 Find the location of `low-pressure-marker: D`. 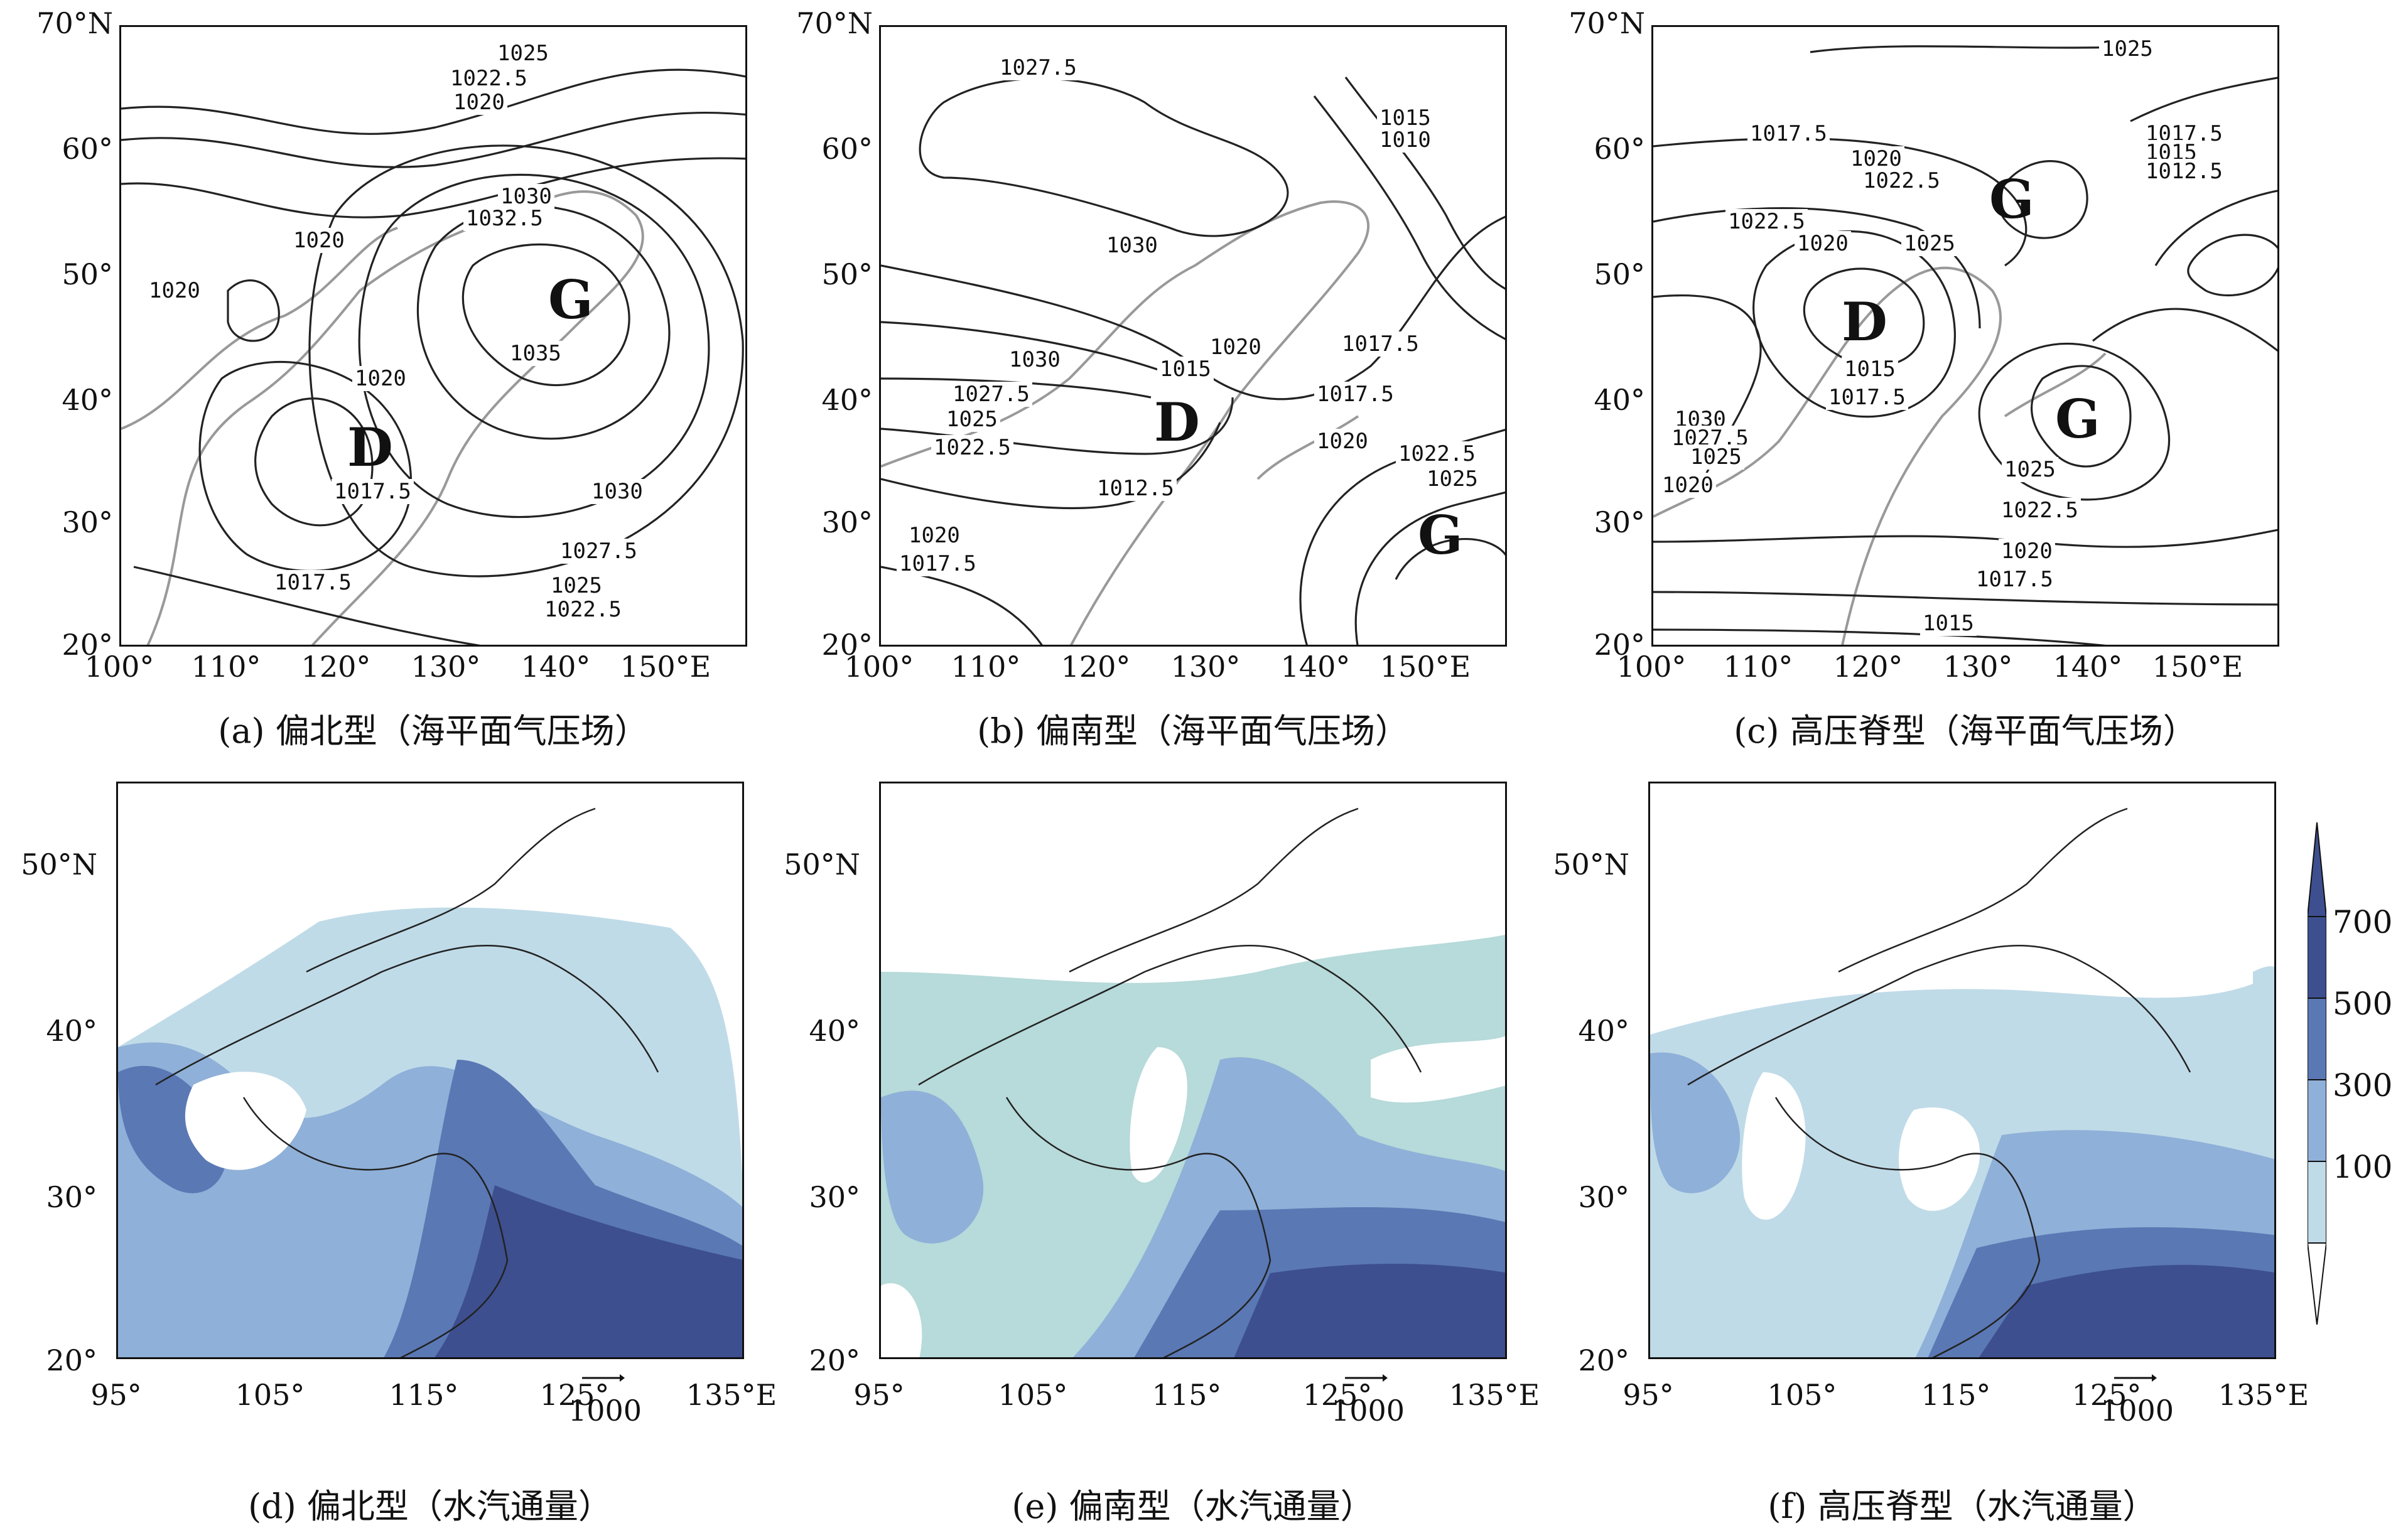

low-pressure-marker: D is located at coordinates (1864, 322).